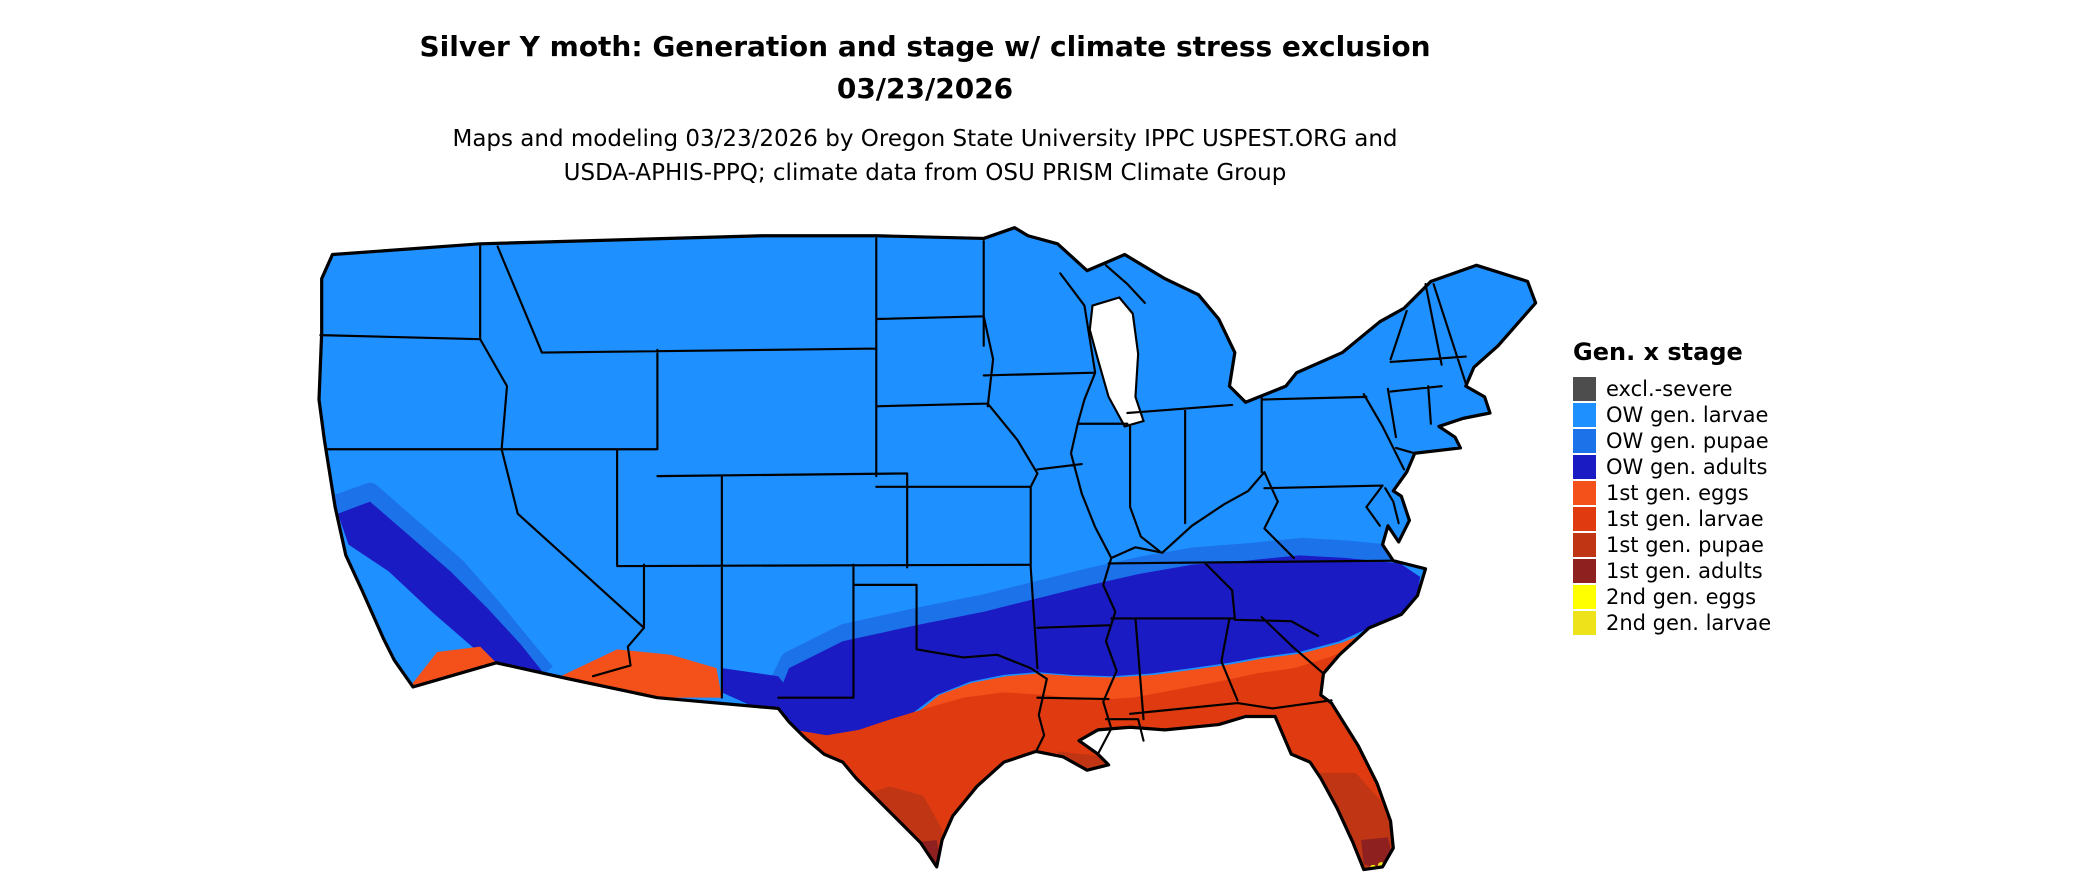  What do you see at coordinates (1687, 441) in the screenshot?
I see `legend-label: OW gen. pupae` at bounding box center [1687, 441].